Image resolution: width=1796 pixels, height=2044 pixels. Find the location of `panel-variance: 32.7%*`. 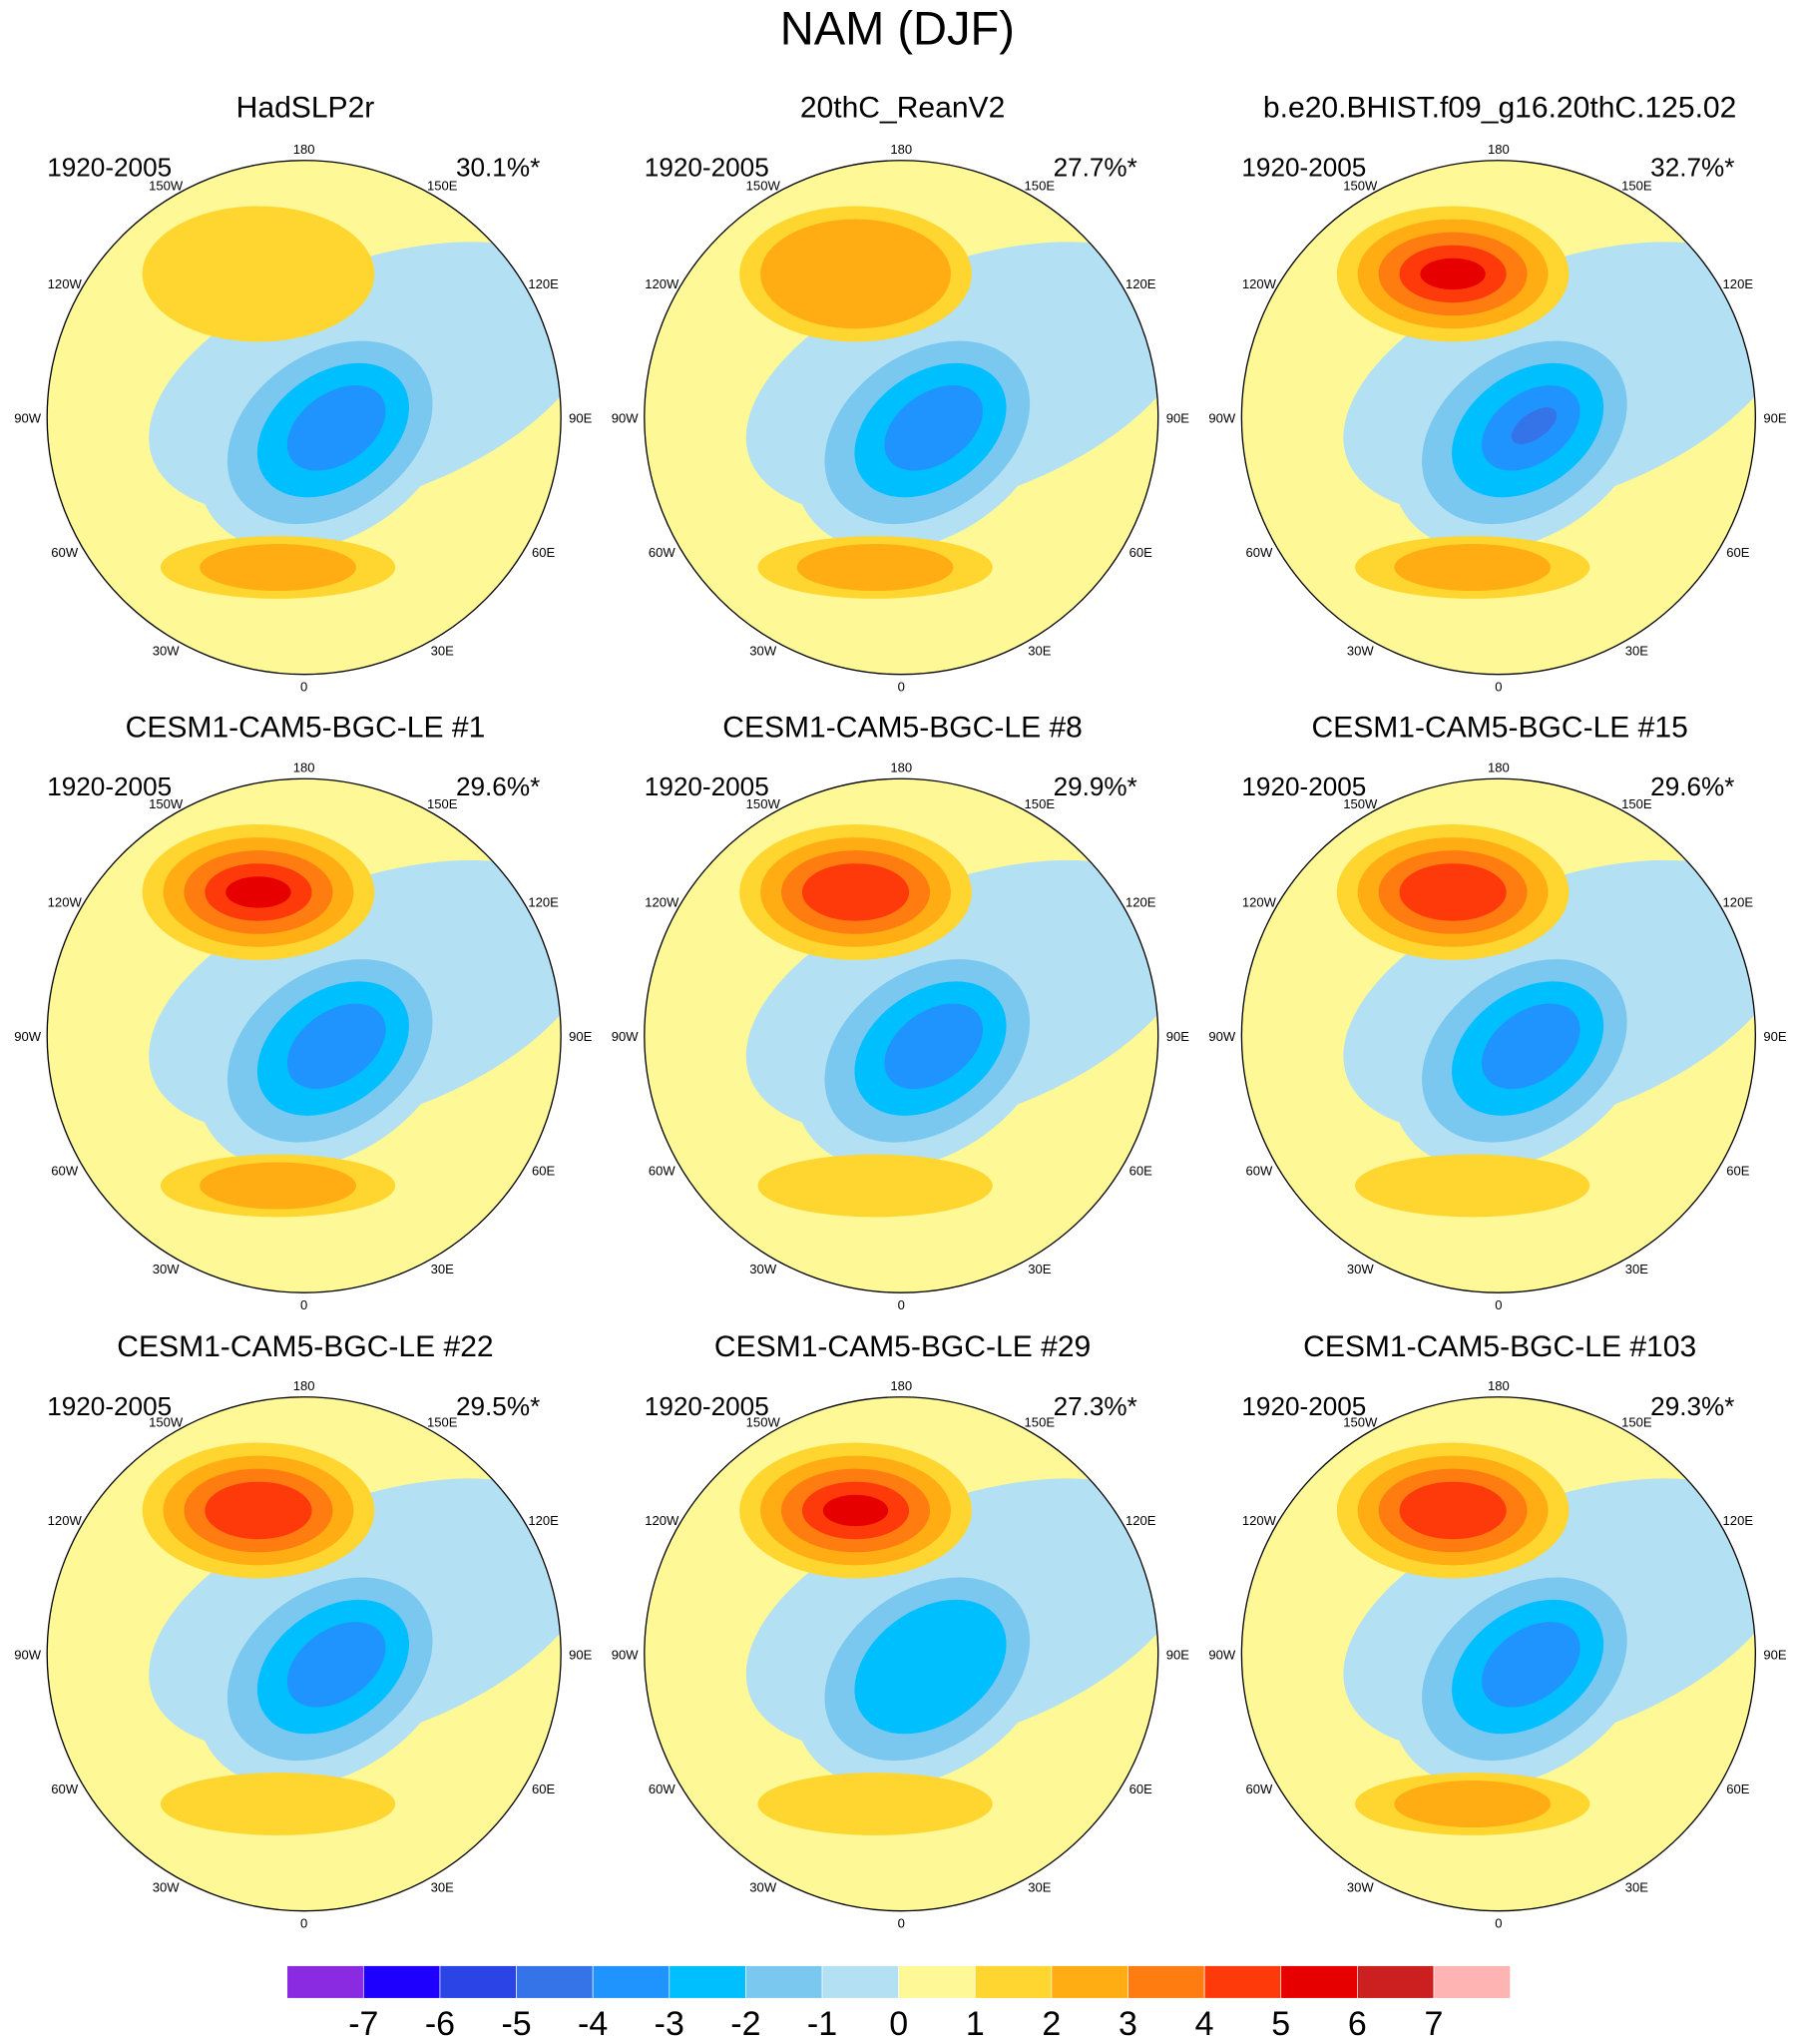

panel-variance: 32.7%* is located at coordinates (1692, 167).